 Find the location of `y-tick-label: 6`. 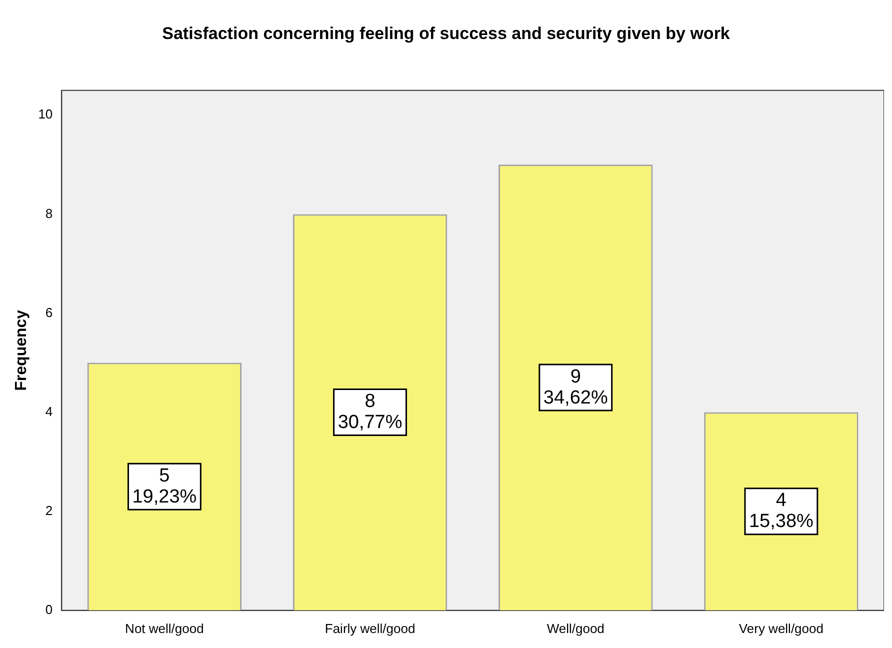

y-tick-label: 6 is located at coordinates (49, 312).